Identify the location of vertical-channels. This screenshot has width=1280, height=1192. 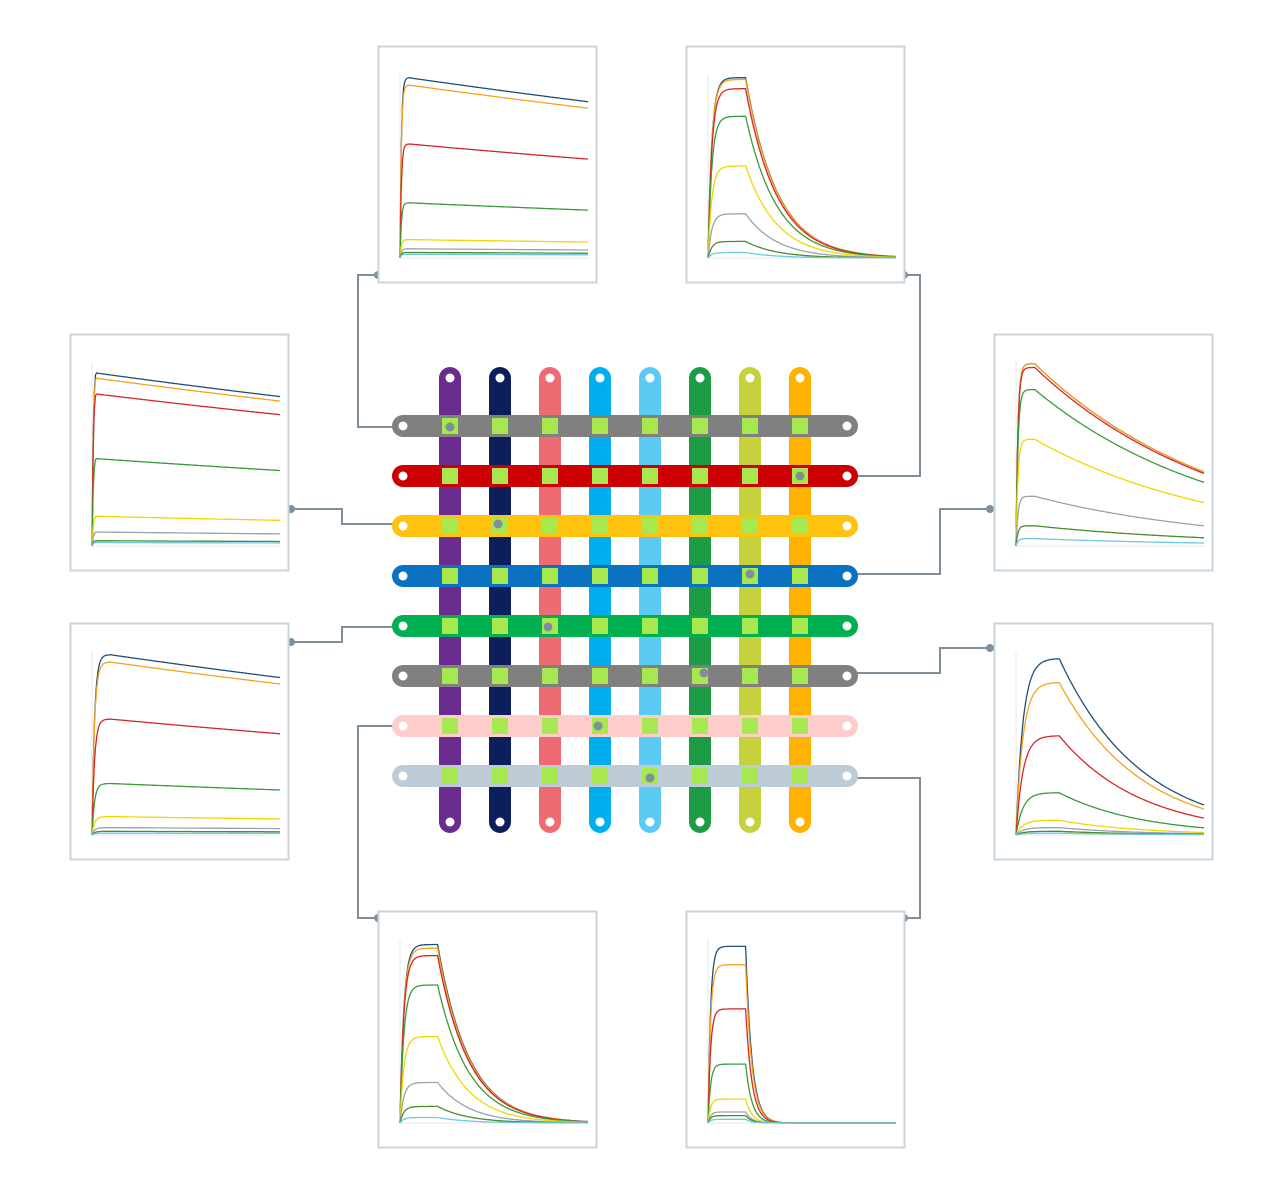
(625, 600).